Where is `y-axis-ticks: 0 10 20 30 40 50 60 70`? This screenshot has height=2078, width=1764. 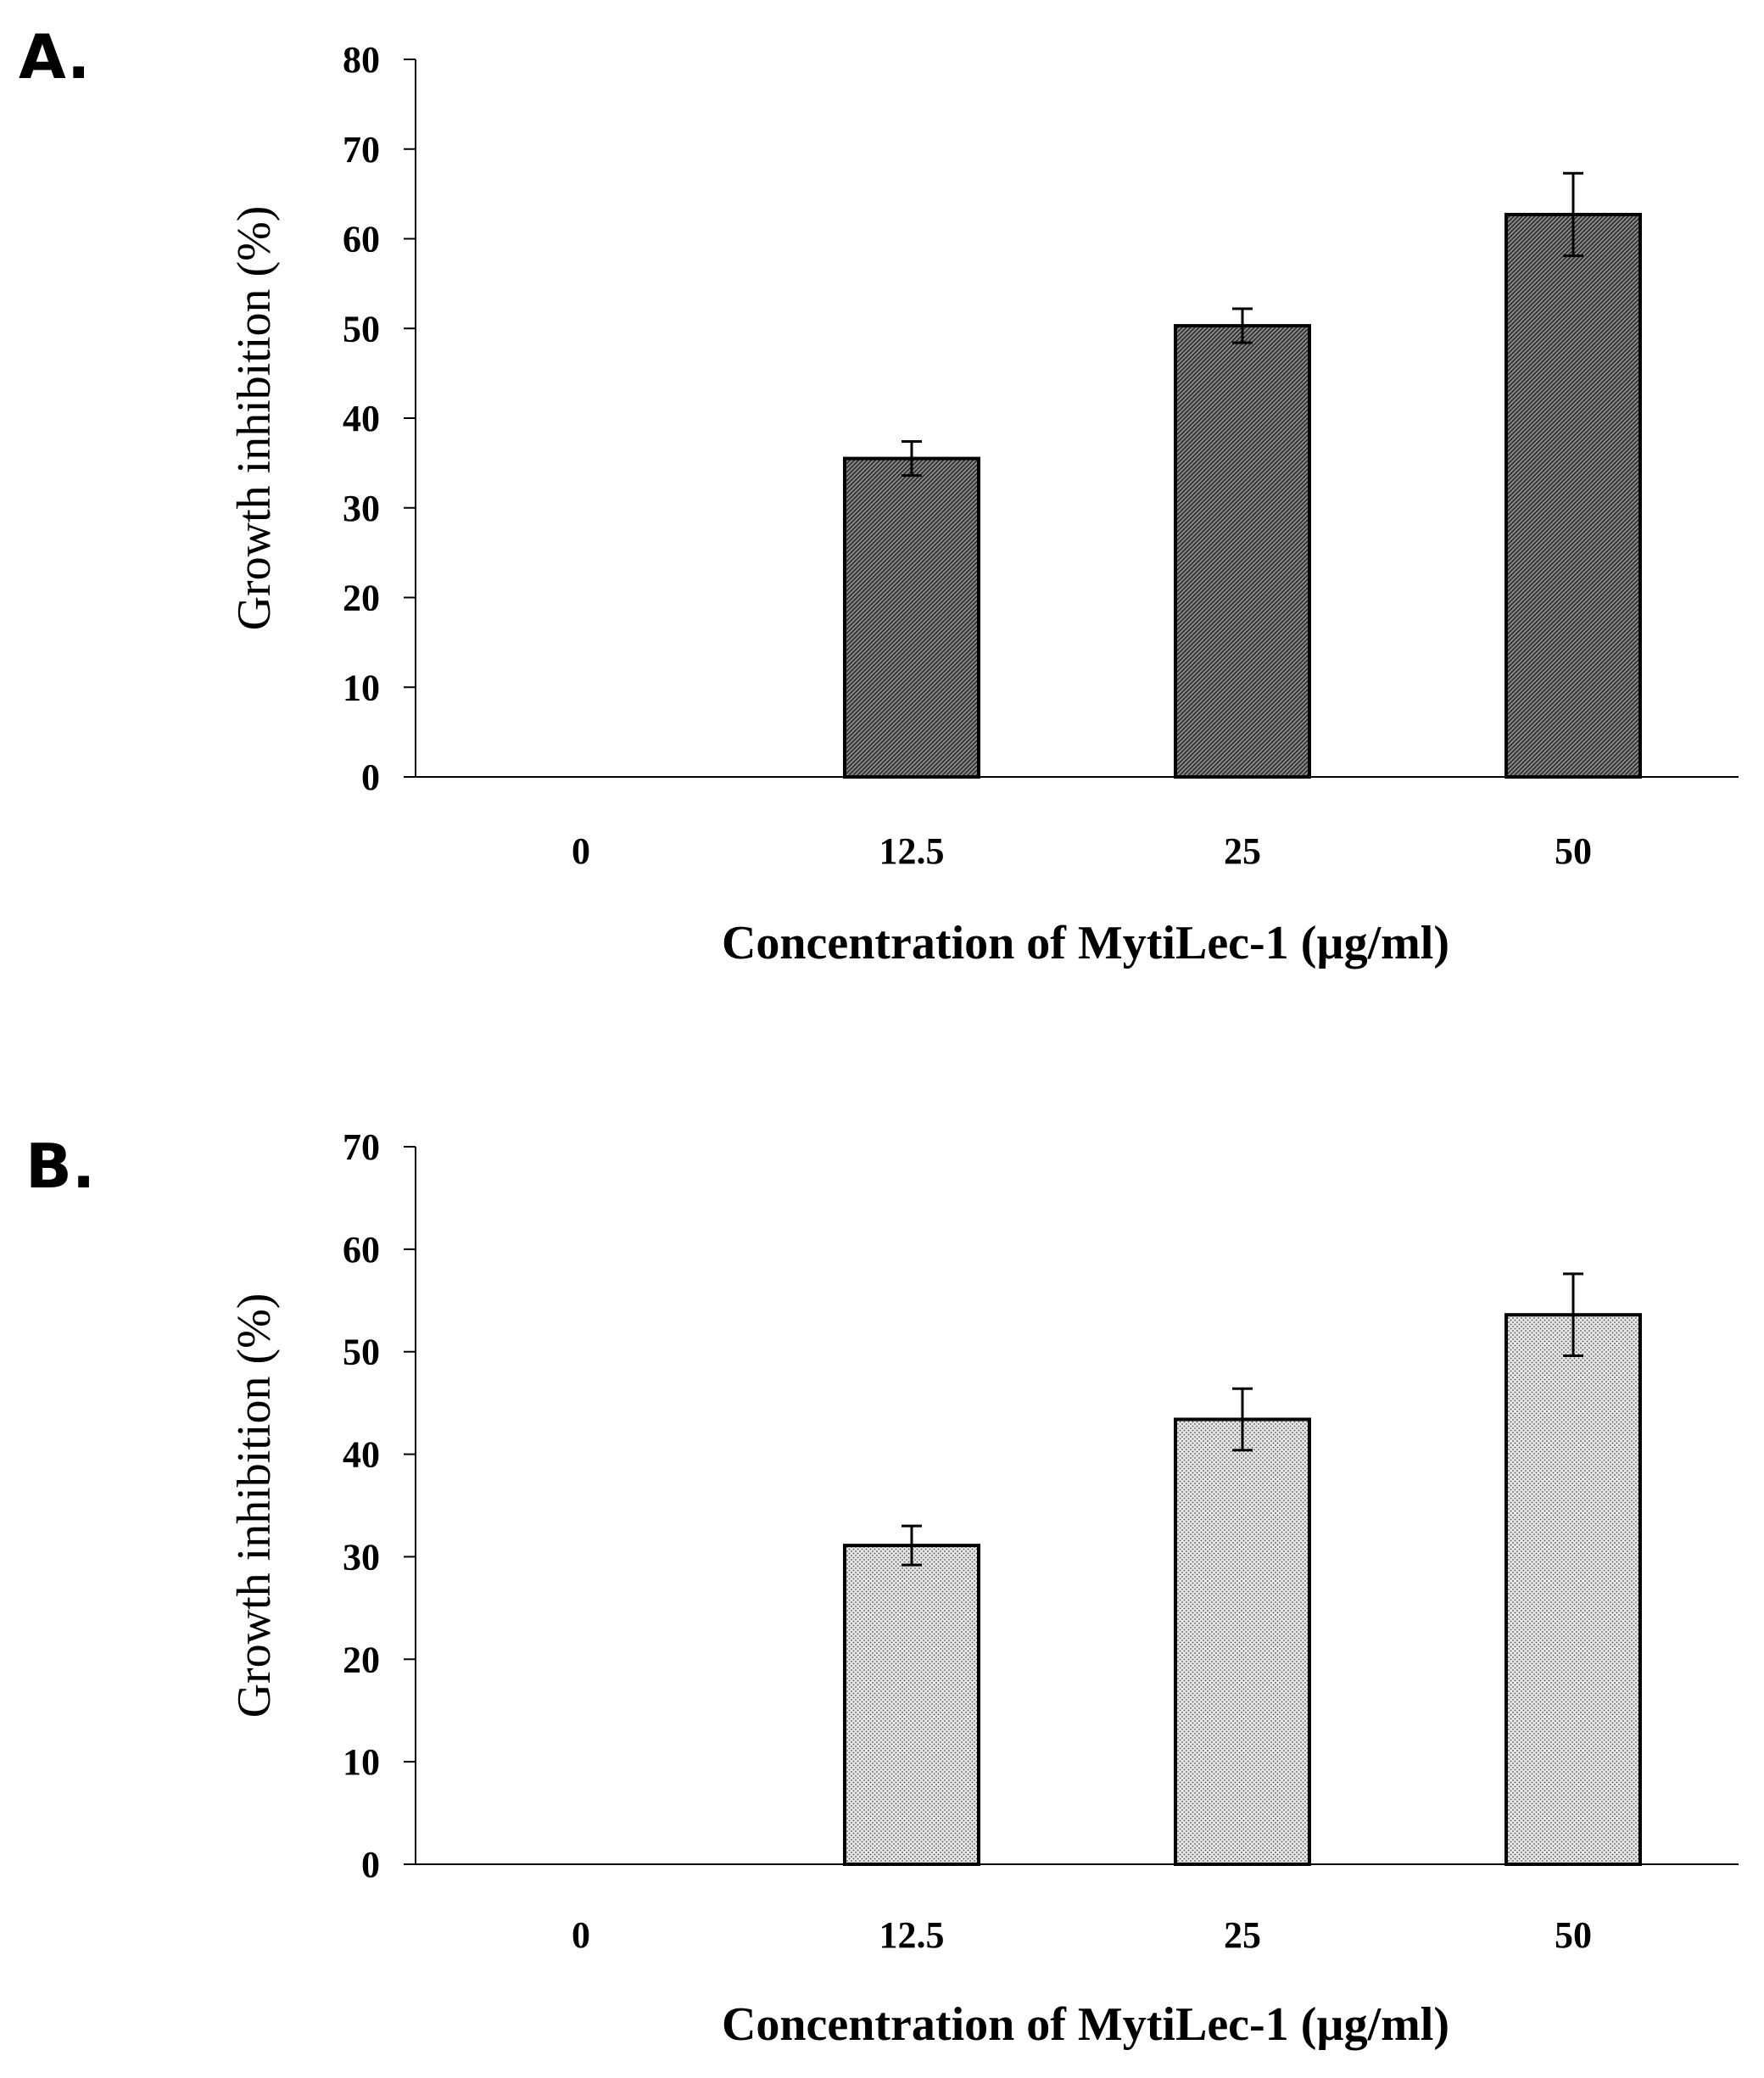
y-axis-ticks: 0 10 20 30 40 50 60 70 is located at coordinates (379, 1505).